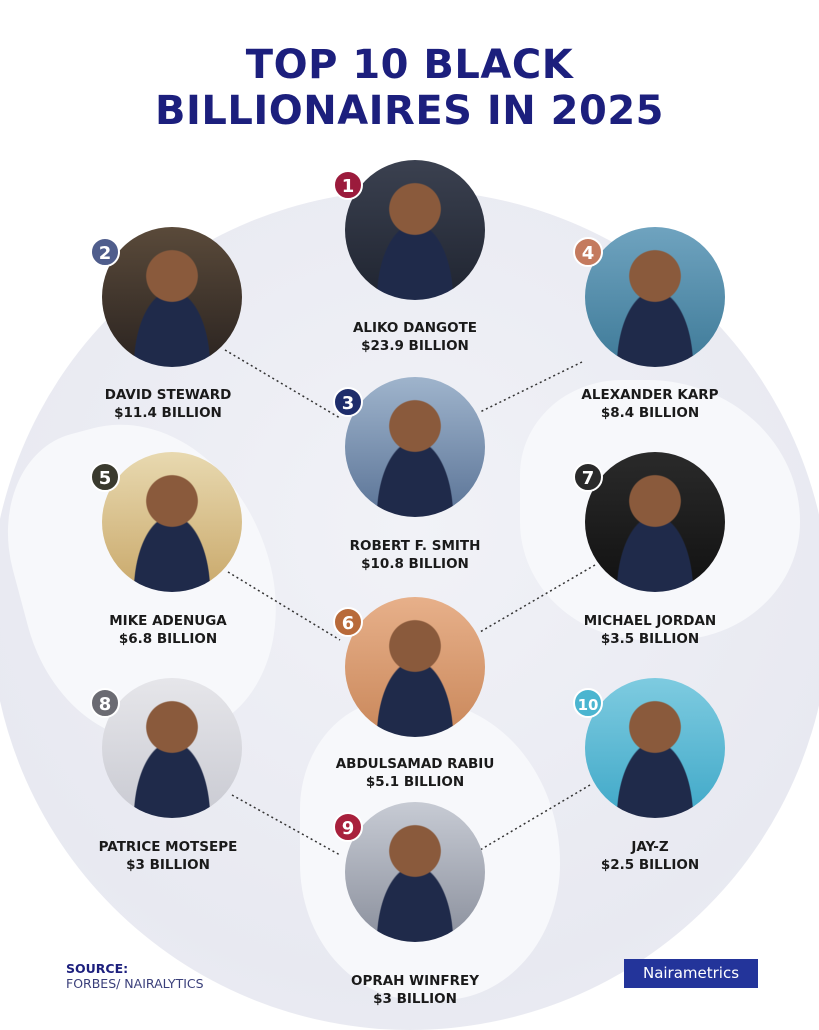 The height and width of the screenshot is (1030, 819). What do you see at coordinates (168, 404) in the screenshot?
I see `billionaire-label-2: DAVID STEWARD $11.4 BILLION` at bounding box center [168, 404].